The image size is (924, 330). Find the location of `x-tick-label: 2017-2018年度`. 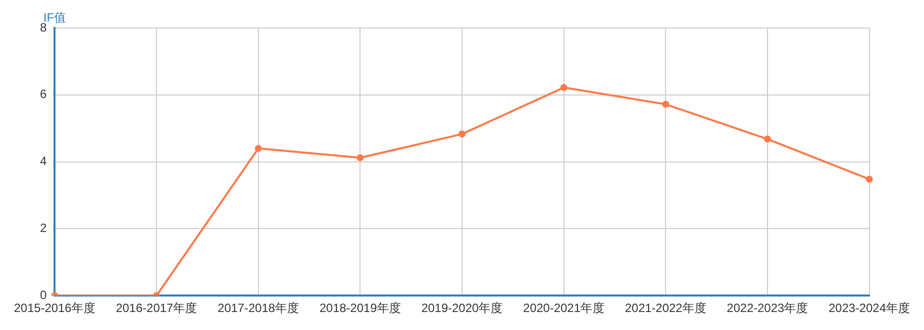

x-tick-label: 2017-2018年度 is located at coordinates (259, 308).